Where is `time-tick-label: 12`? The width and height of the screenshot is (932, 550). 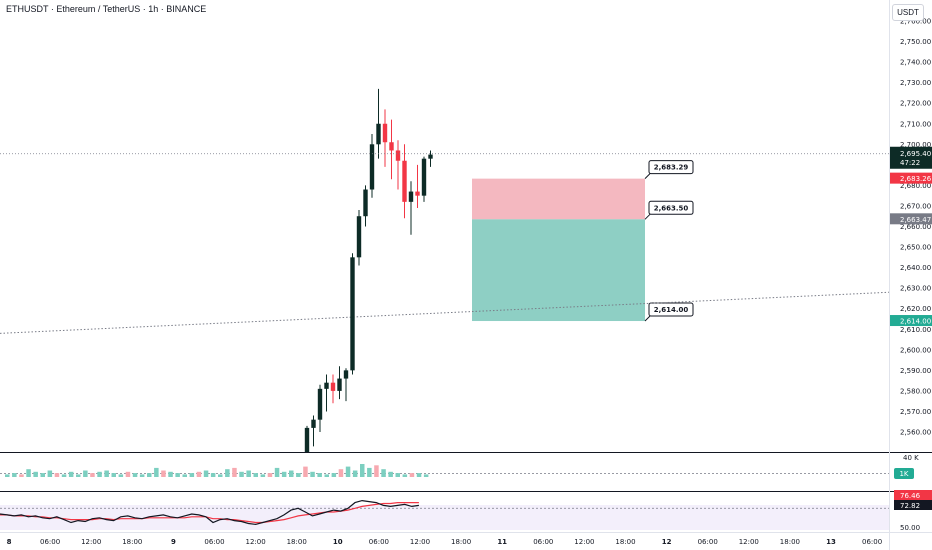 time-tick-label: 12 is located at coordinates (667, 542).